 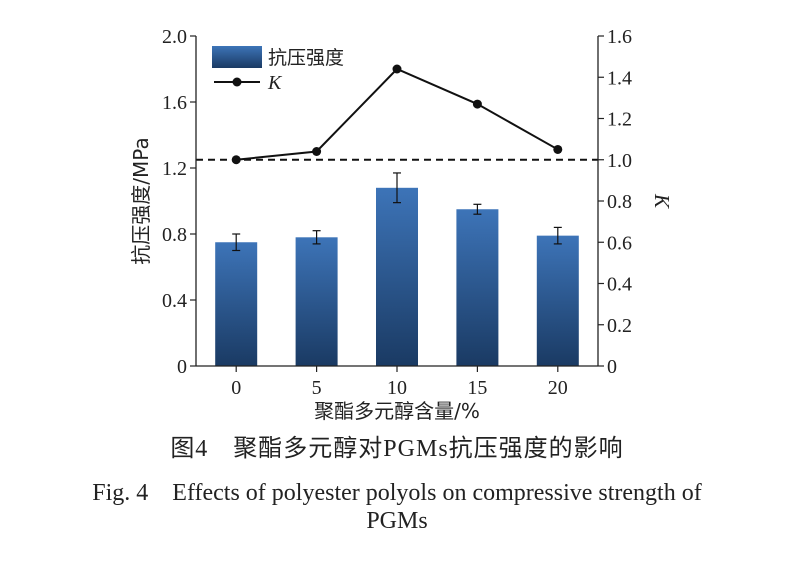 What do you see at coordinates (477, 388) in the screenshot?
I see `x-tick-label-15: 15` at bounding box center [477, 388].